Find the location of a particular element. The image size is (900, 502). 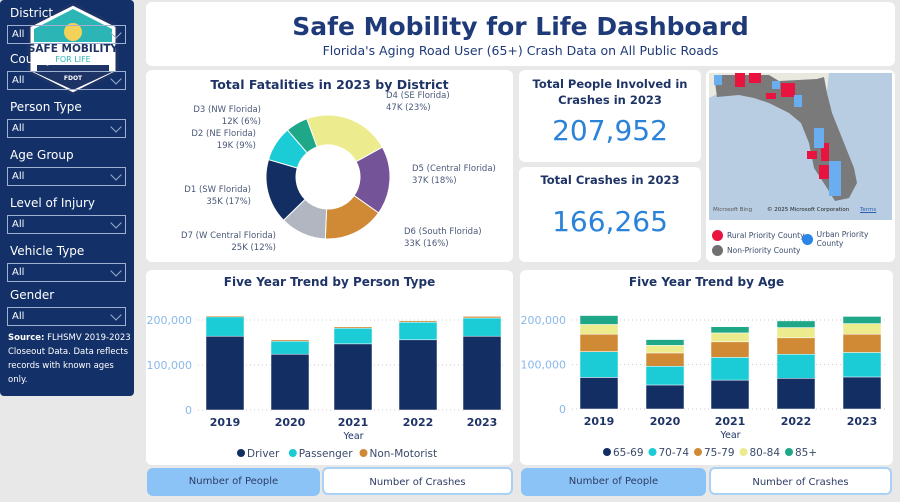

bar-65-69-2019 is located at coordinates (599, 393).